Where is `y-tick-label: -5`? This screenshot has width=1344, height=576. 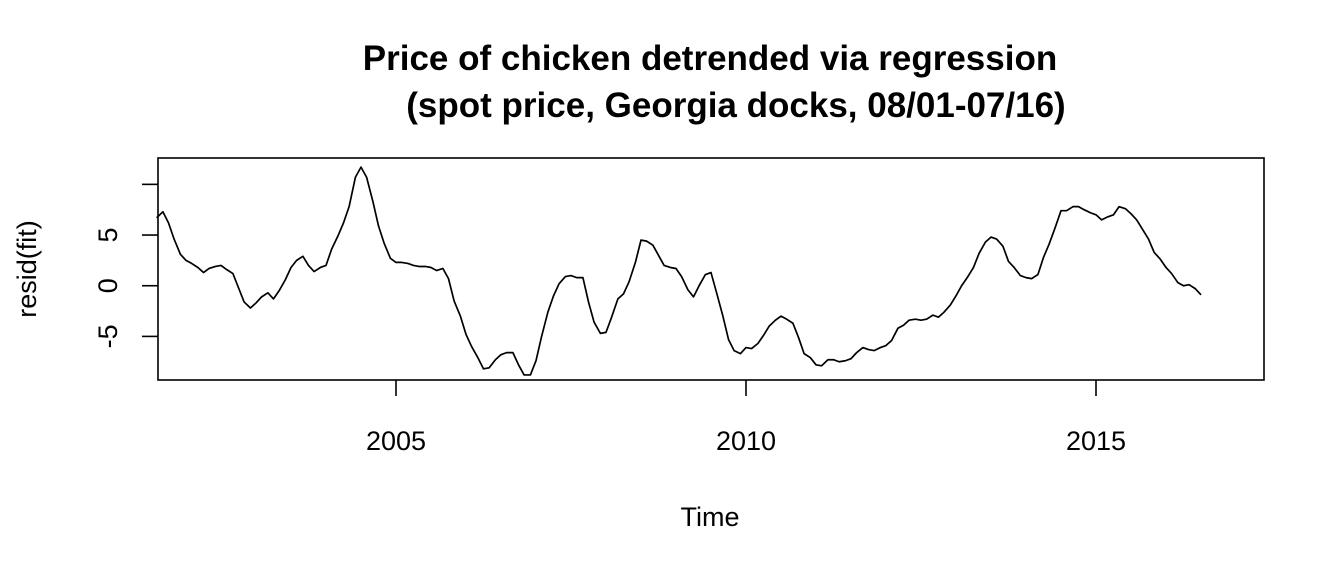
y-tick-label: -5 is located at coordinates (108, 336).